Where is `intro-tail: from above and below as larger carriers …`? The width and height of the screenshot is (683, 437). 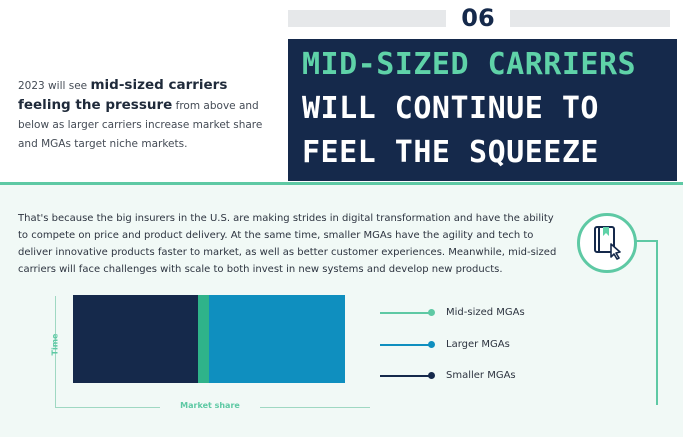
intro-tail: from above and below as larger carriers … is located at coordinates (140, 125).